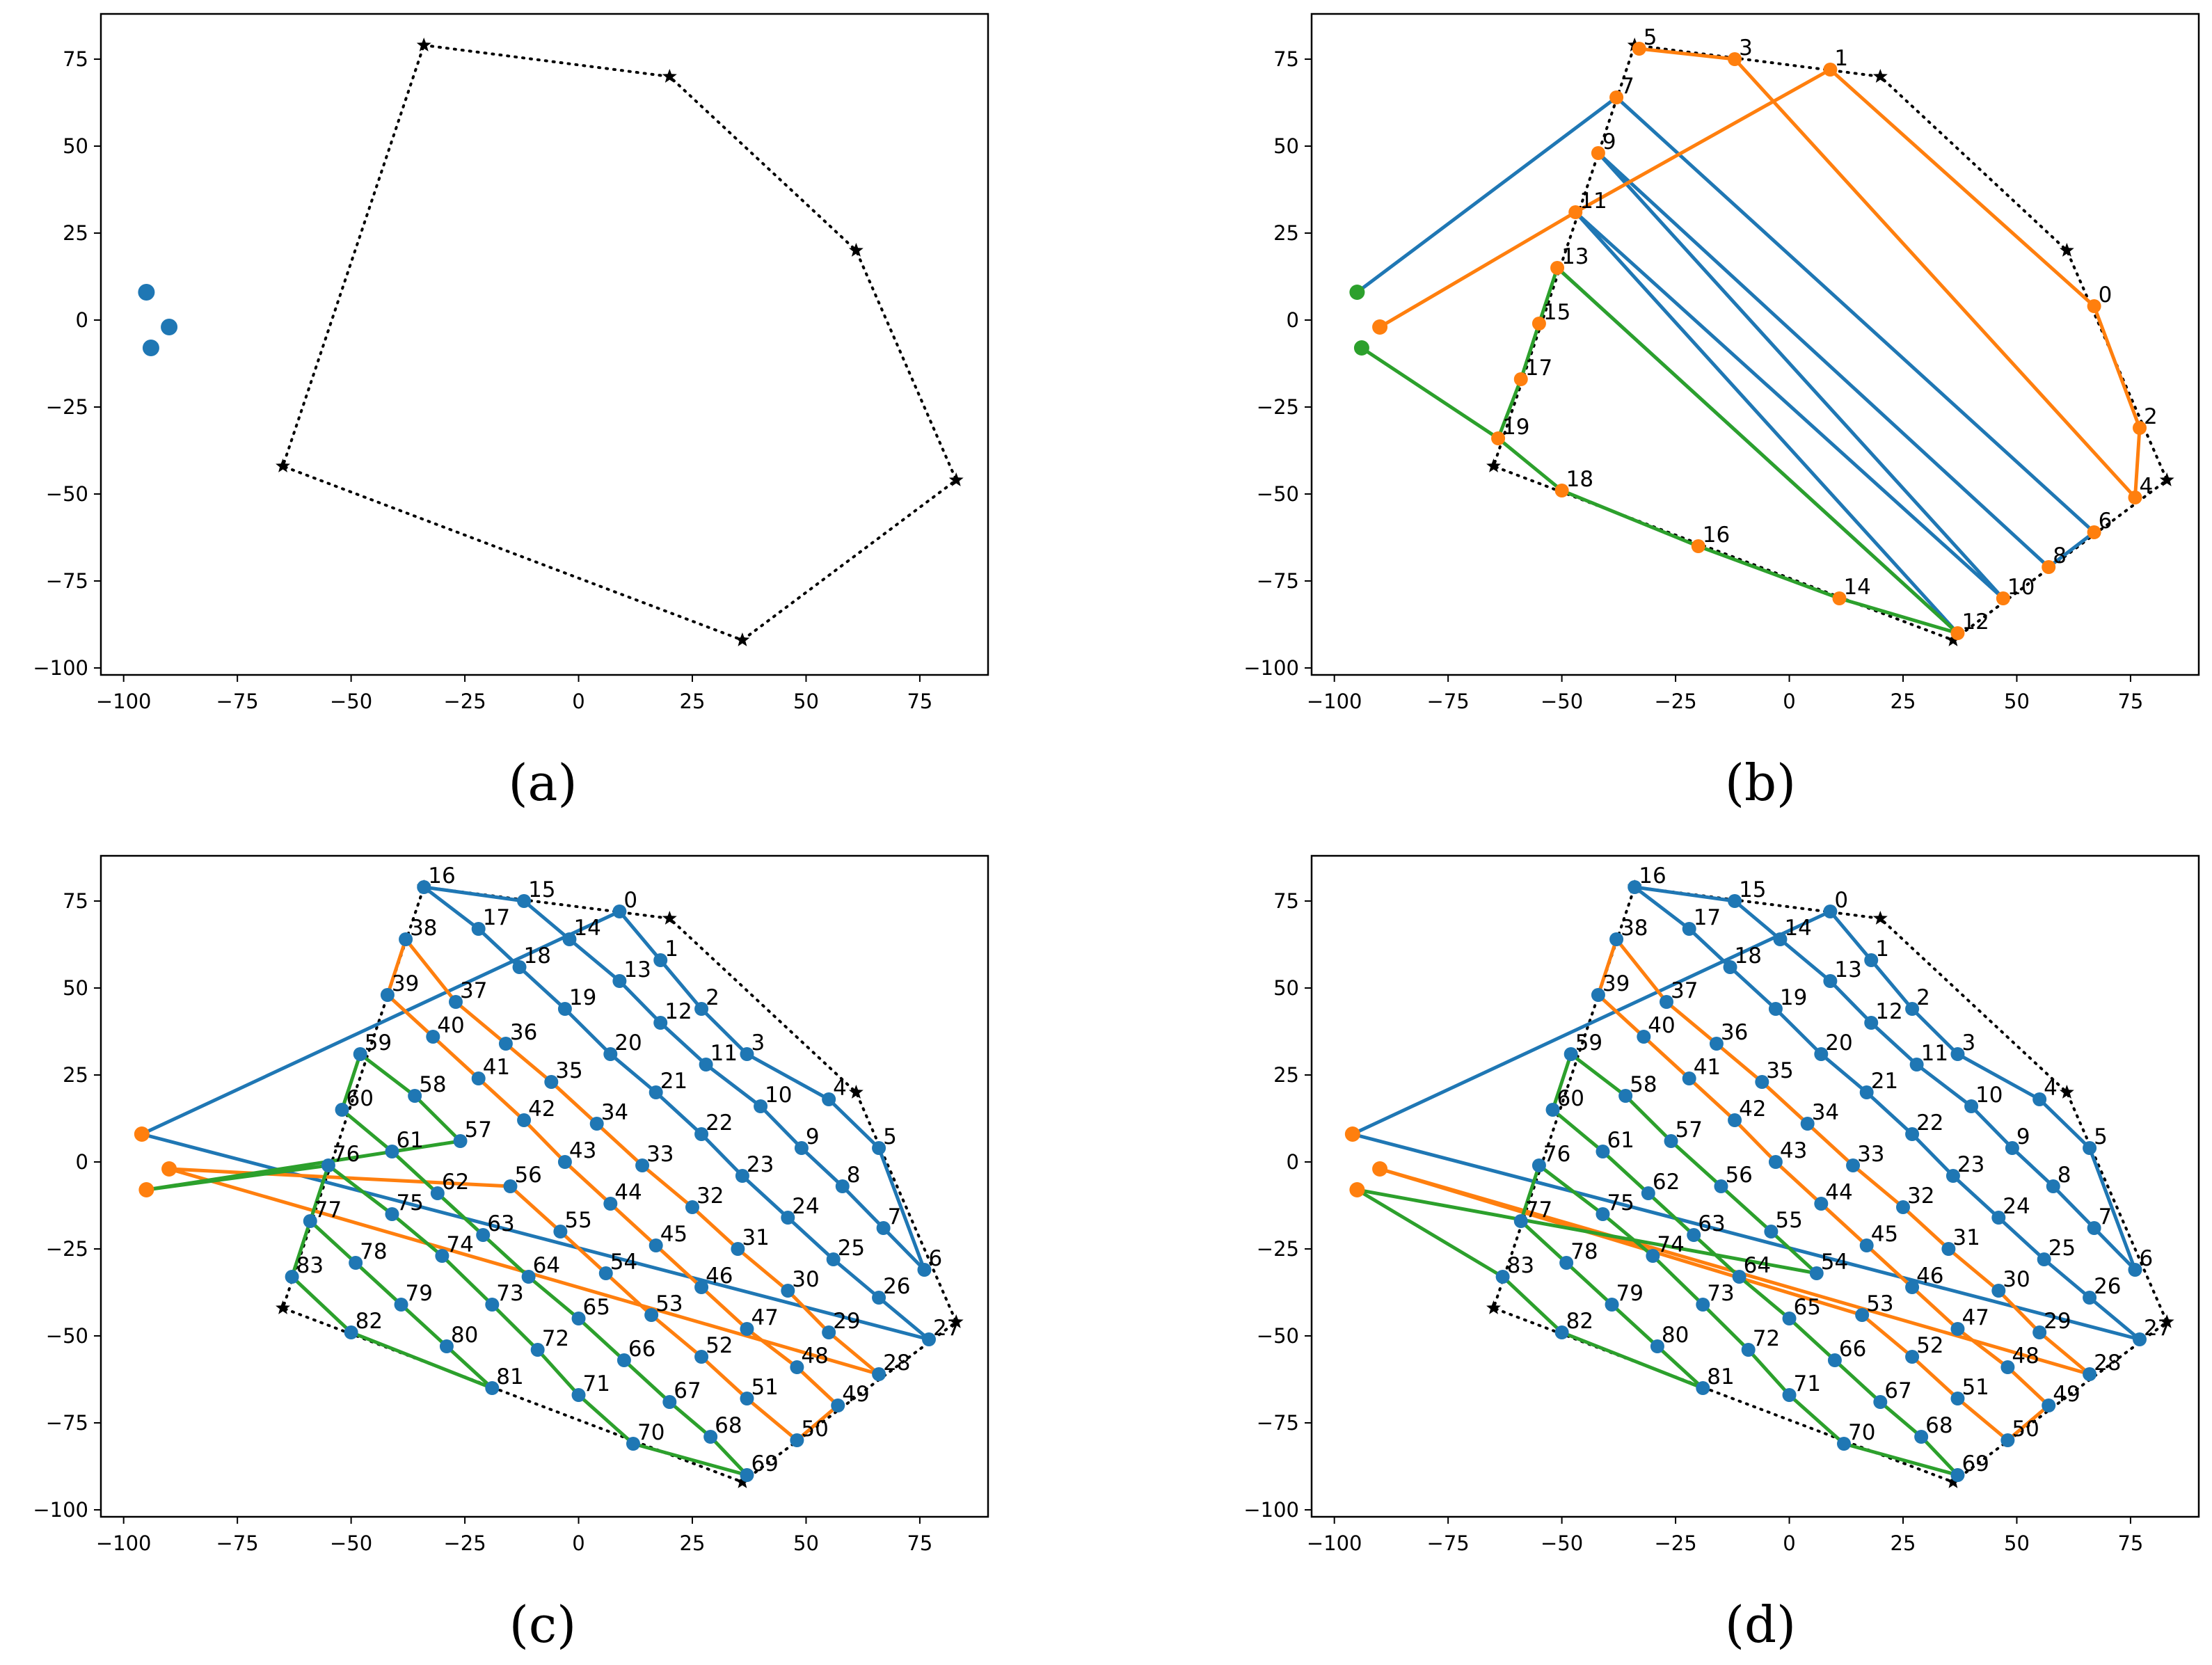  What do you see at coordinates (1779, 1070) in the screenshot?
I see `point-label: 35` at bounding box center [1779, 1070].